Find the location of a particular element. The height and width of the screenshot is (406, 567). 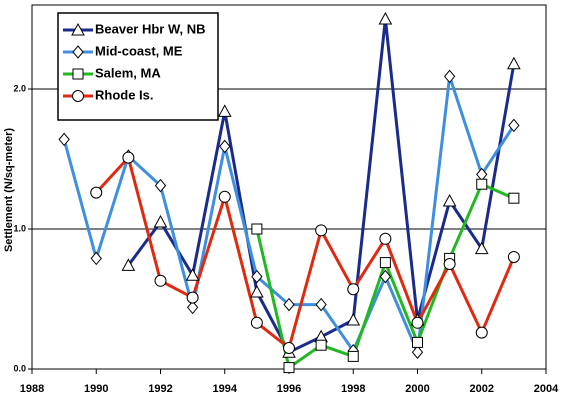

legend-label: Salem, MA is located at coordinates (128, 72).